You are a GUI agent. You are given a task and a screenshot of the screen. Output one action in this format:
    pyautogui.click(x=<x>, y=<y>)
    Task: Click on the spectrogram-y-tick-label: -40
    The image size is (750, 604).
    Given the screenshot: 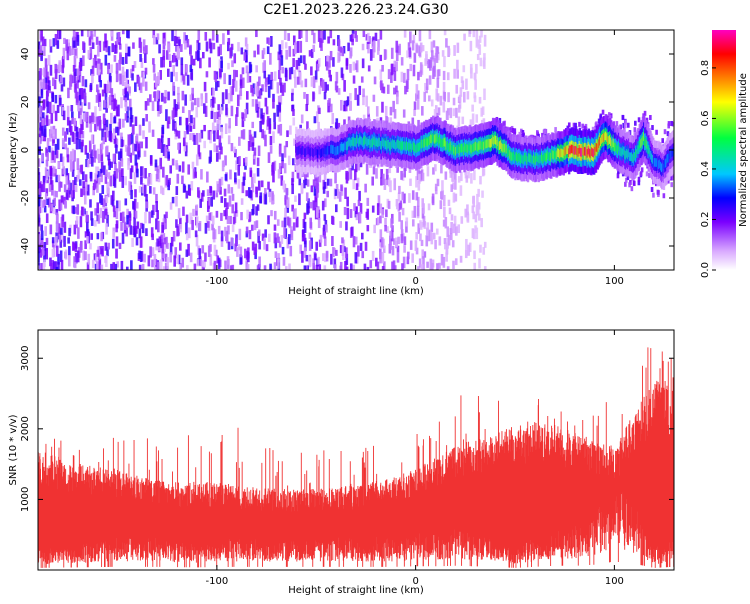 What is the action you would take?
    pyautogui.click(x=25, y=246)
    